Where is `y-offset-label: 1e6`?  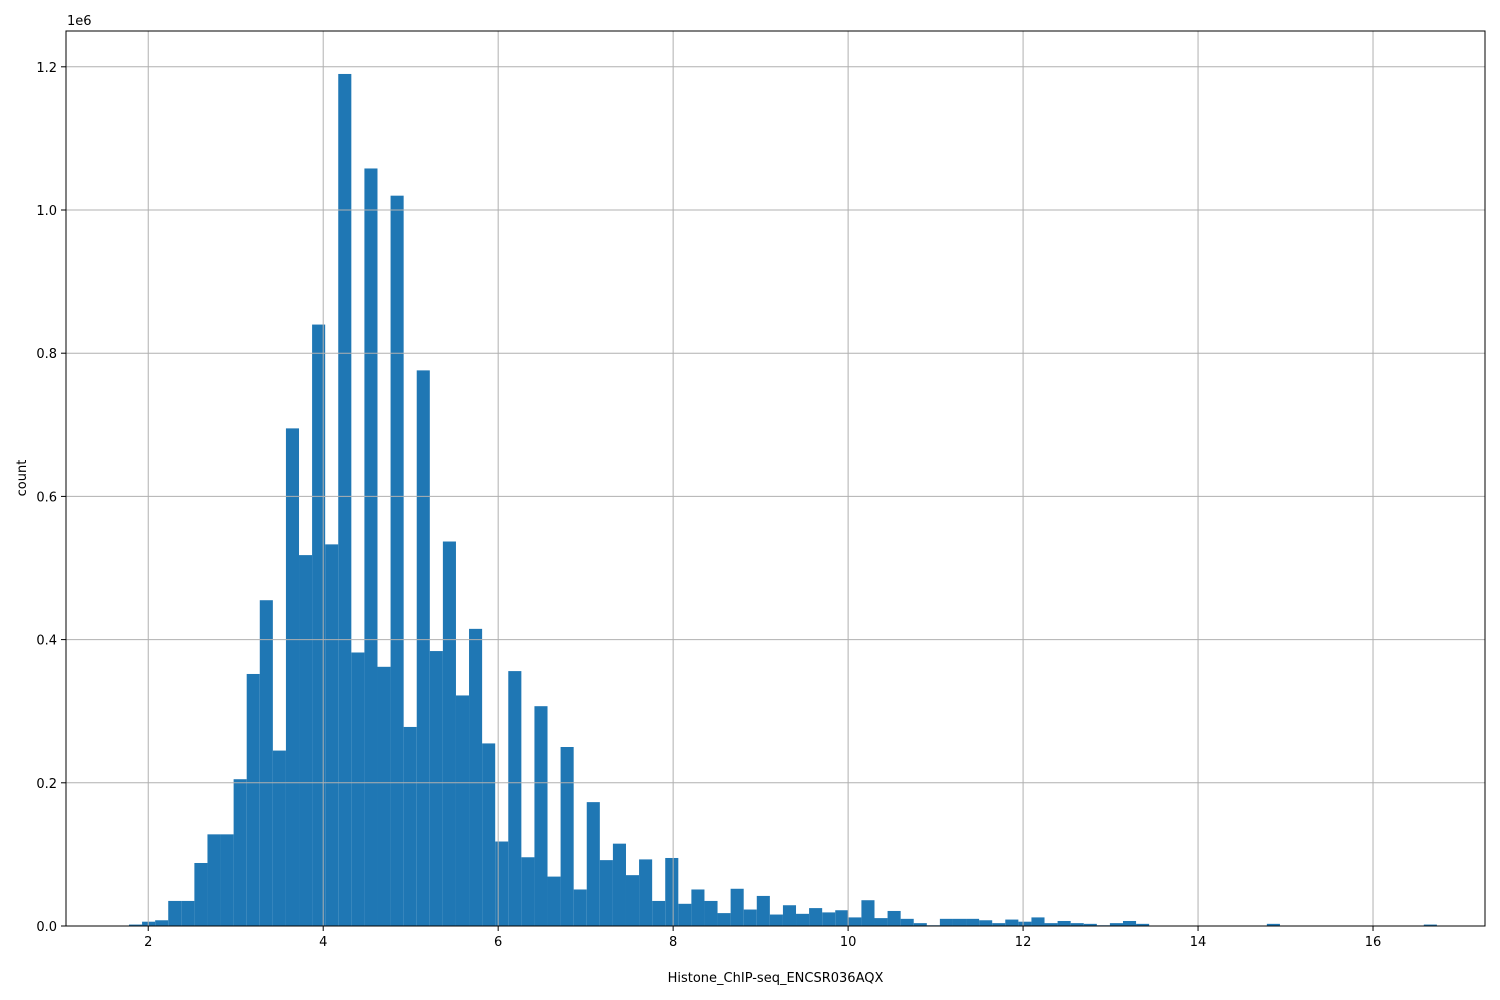 y-offset-label: 1e6 is located at coordinates (79, 21).